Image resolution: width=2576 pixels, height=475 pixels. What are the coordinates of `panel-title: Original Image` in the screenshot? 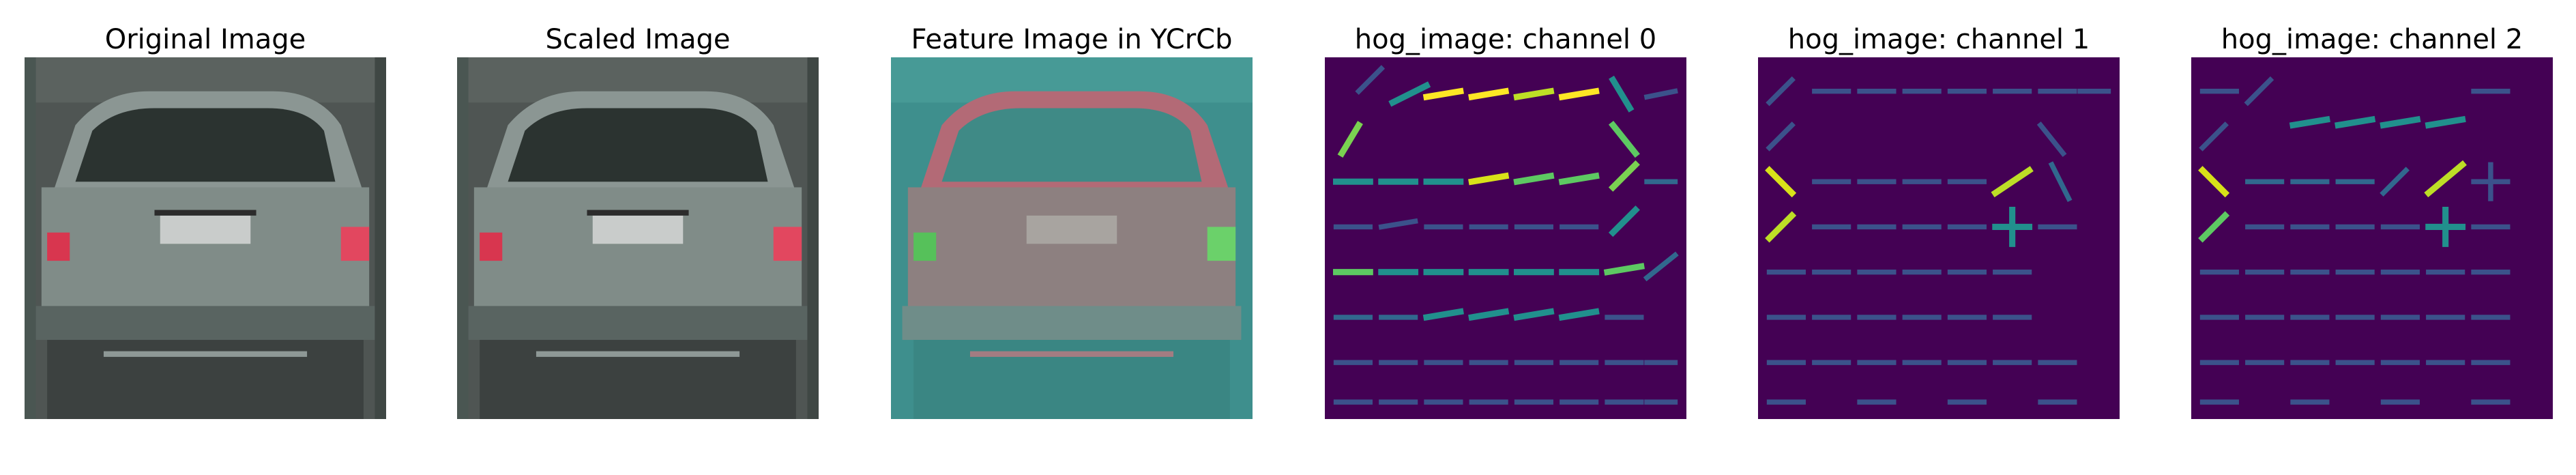 It's located at (206, 40).